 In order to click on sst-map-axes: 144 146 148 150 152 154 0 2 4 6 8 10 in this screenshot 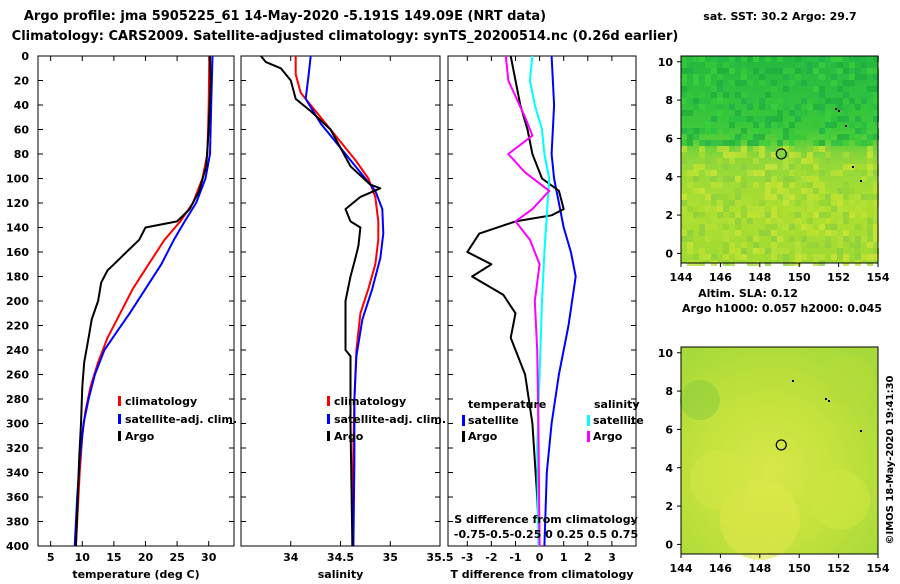, I will do `click(774, 170)`.